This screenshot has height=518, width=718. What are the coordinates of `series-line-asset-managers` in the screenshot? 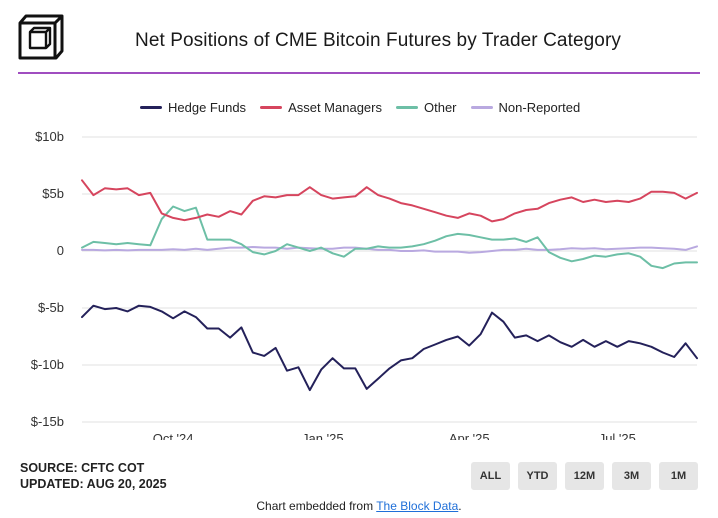 It's located at (389, 201).